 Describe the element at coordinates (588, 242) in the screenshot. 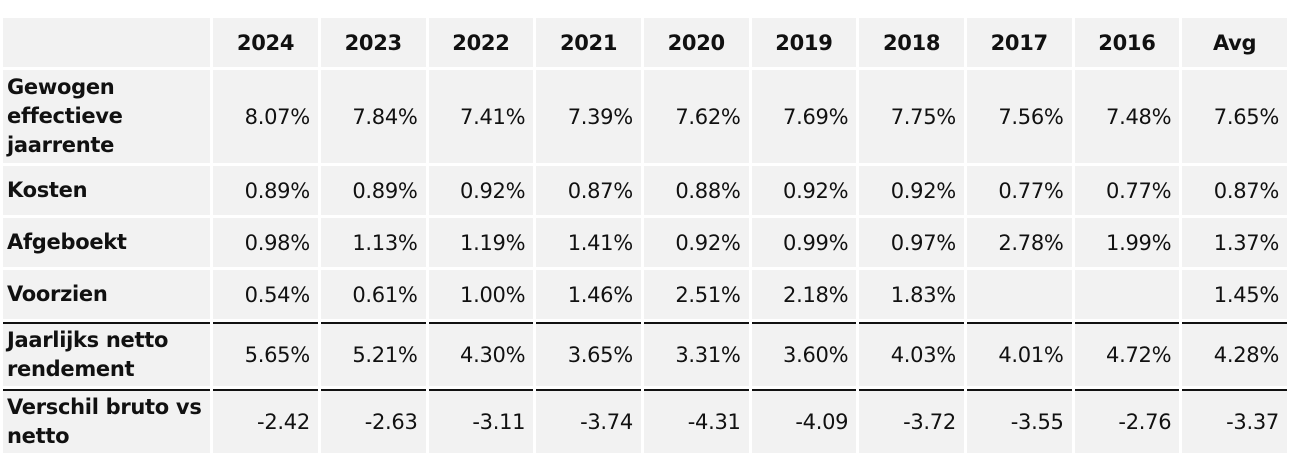

I see `table-cell: 1.41%` at that location.